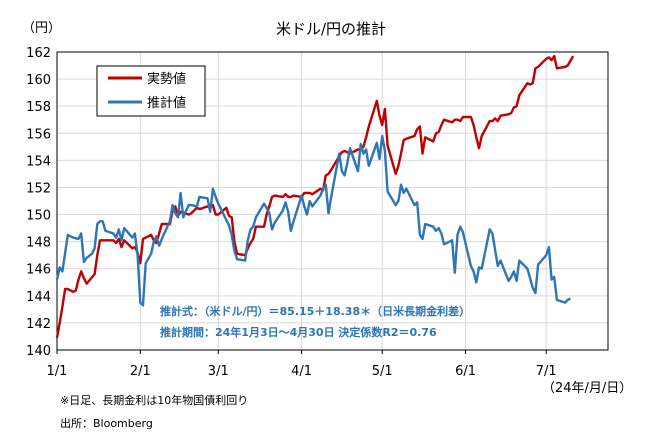  What do you see at coordinates (154, 400) in the screenshot?
I see `footnote-data-note: ※日足、長期金利は10年物国債利回り` at bounding box center [154, 400].